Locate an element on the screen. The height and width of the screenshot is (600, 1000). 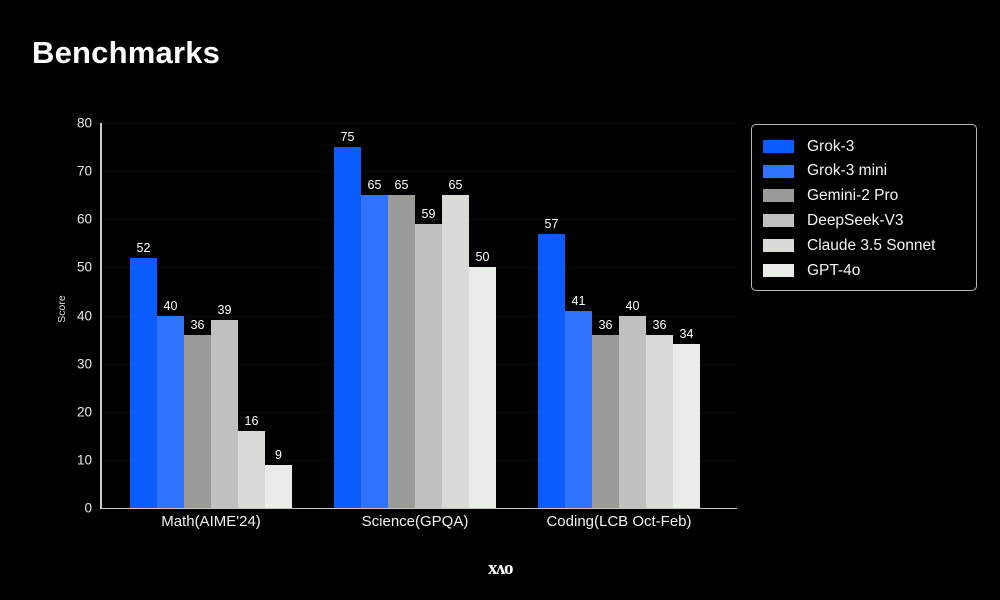
y-tick-label: 60 is located at coordinates (84, 219).